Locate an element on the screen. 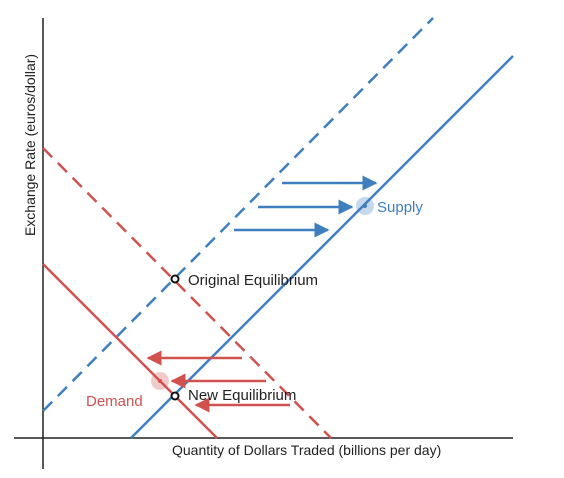 The width and height of the screenshot is (564, 478). demand-label: Demand is located at coordinates (114, 401).